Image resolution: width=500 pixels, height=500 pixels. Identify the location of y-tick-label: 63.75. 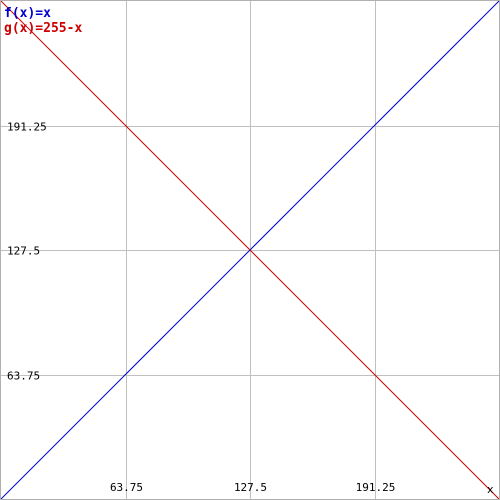
(23, 376).